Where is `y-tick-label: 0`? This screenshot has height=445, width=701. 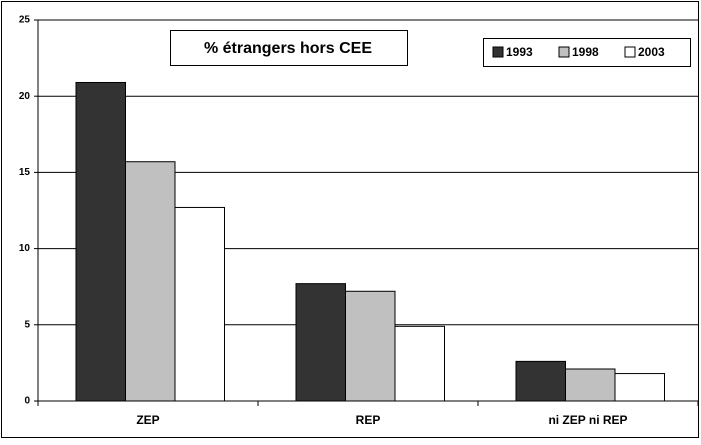
y-tick-label: 0 is located at coordinates (27, 401).